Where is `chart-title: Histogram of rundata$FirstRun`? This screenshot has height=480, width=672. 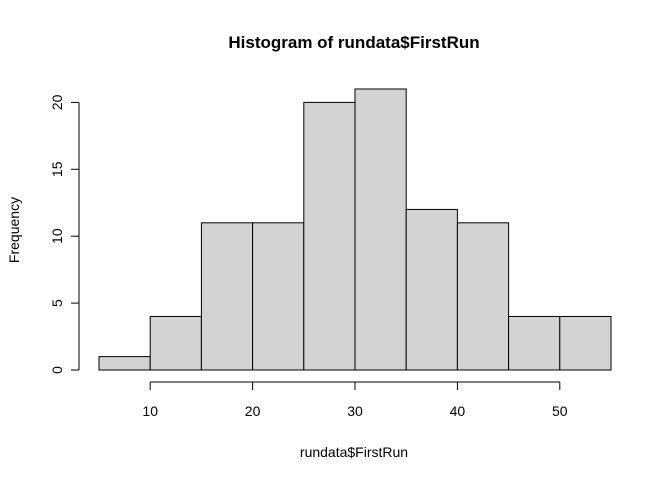 chart-title: Histogram of rundata$FirstRun is located at coordinates (353, 42).